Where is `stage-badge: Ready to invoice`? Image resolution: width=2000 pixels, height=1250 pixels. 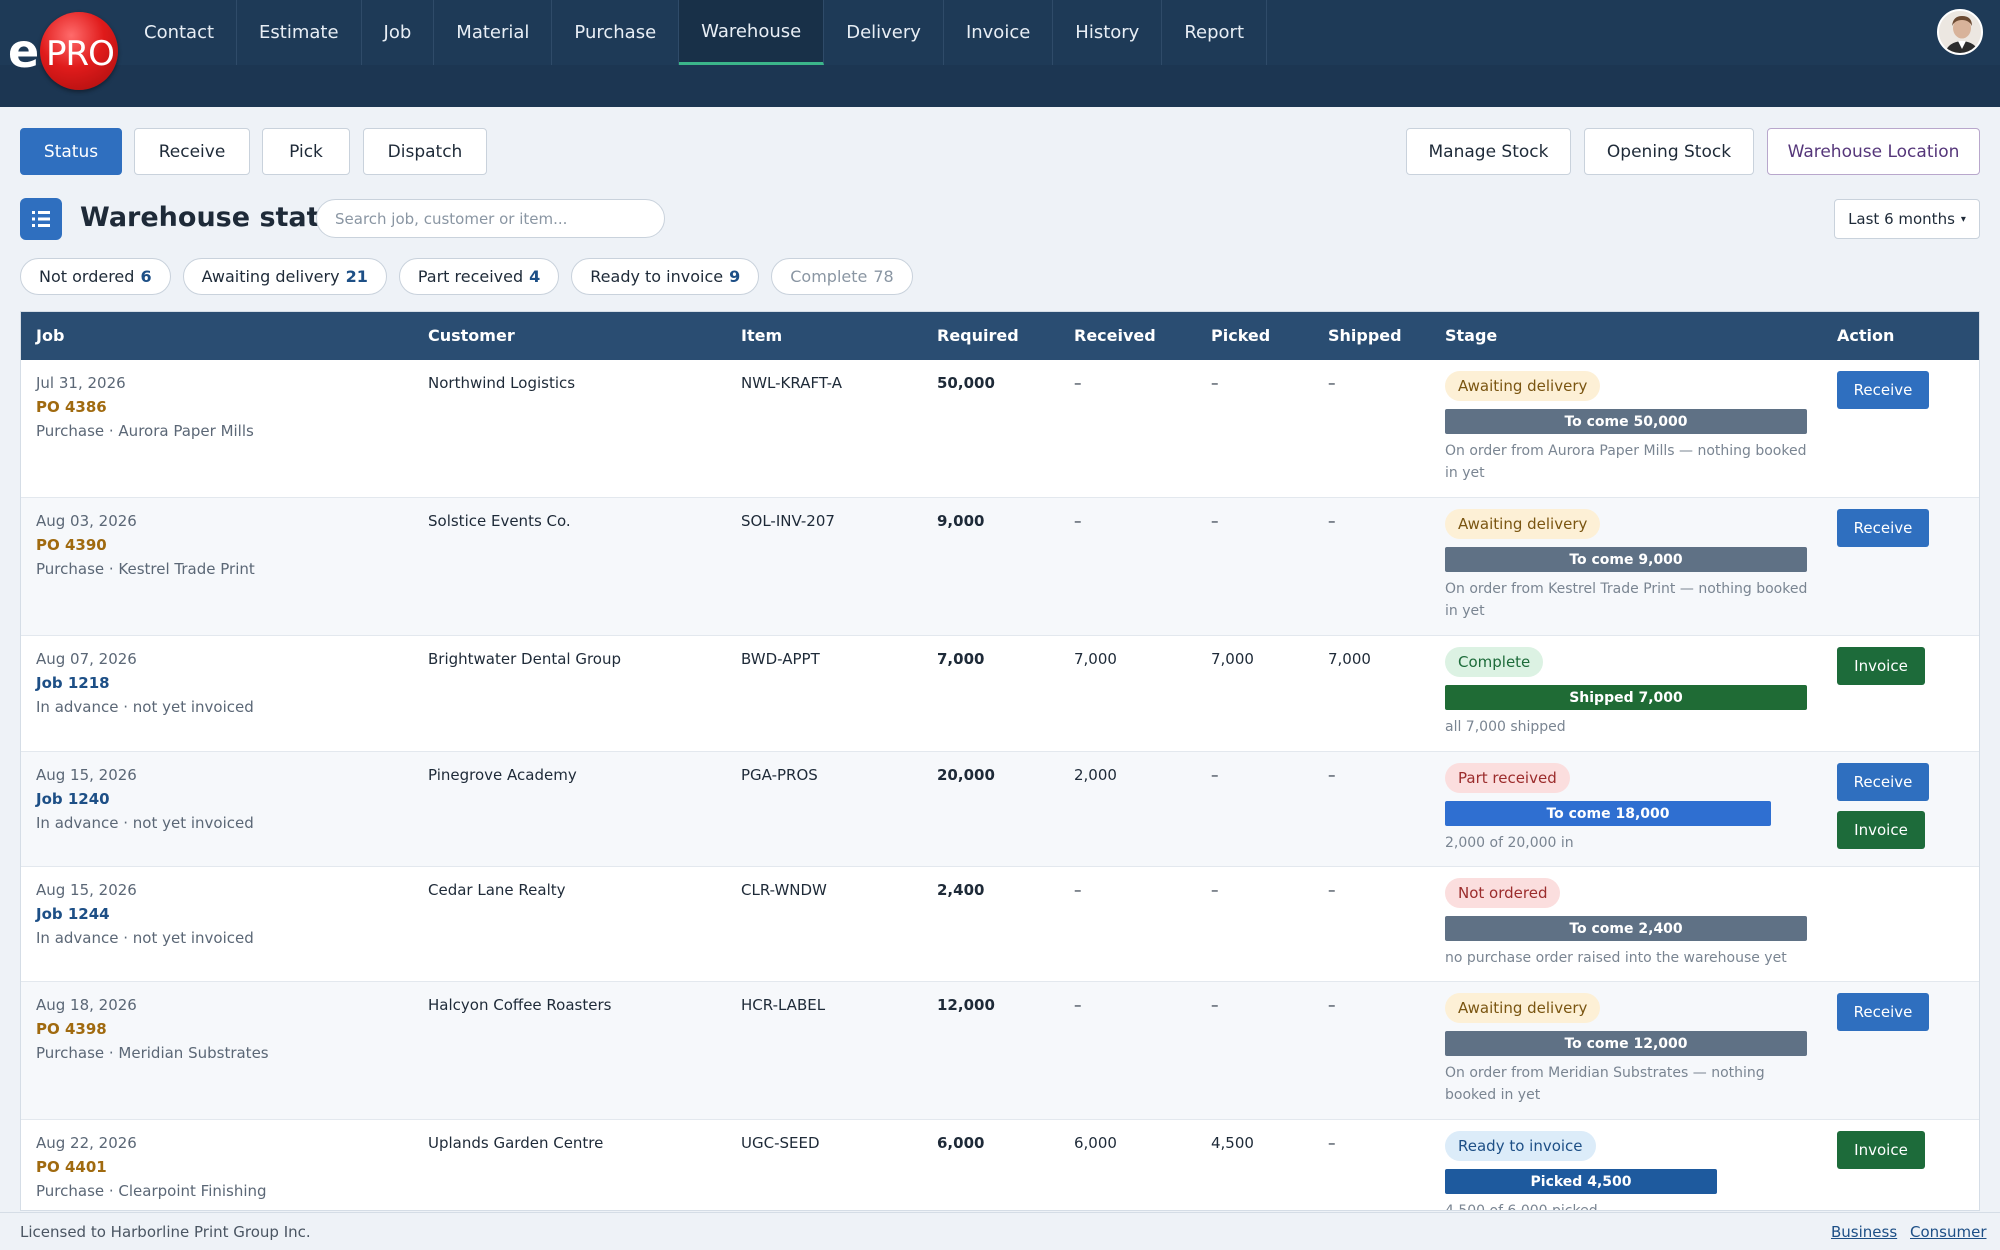 stage-badge: Ready to invoice is located at coordinates (1520, 1146).